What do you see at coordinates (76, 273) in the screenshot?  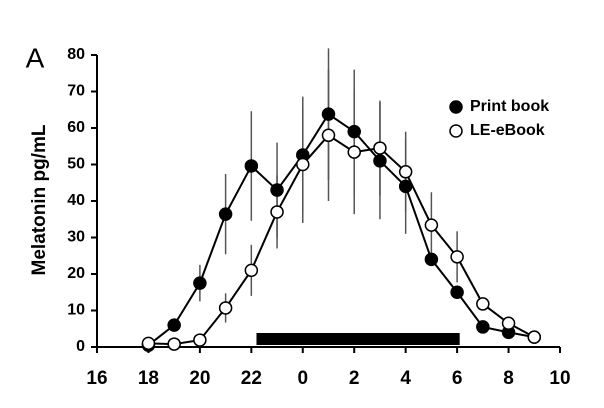 I see `y-tick-label: 20` at bounding box center [76, 273].